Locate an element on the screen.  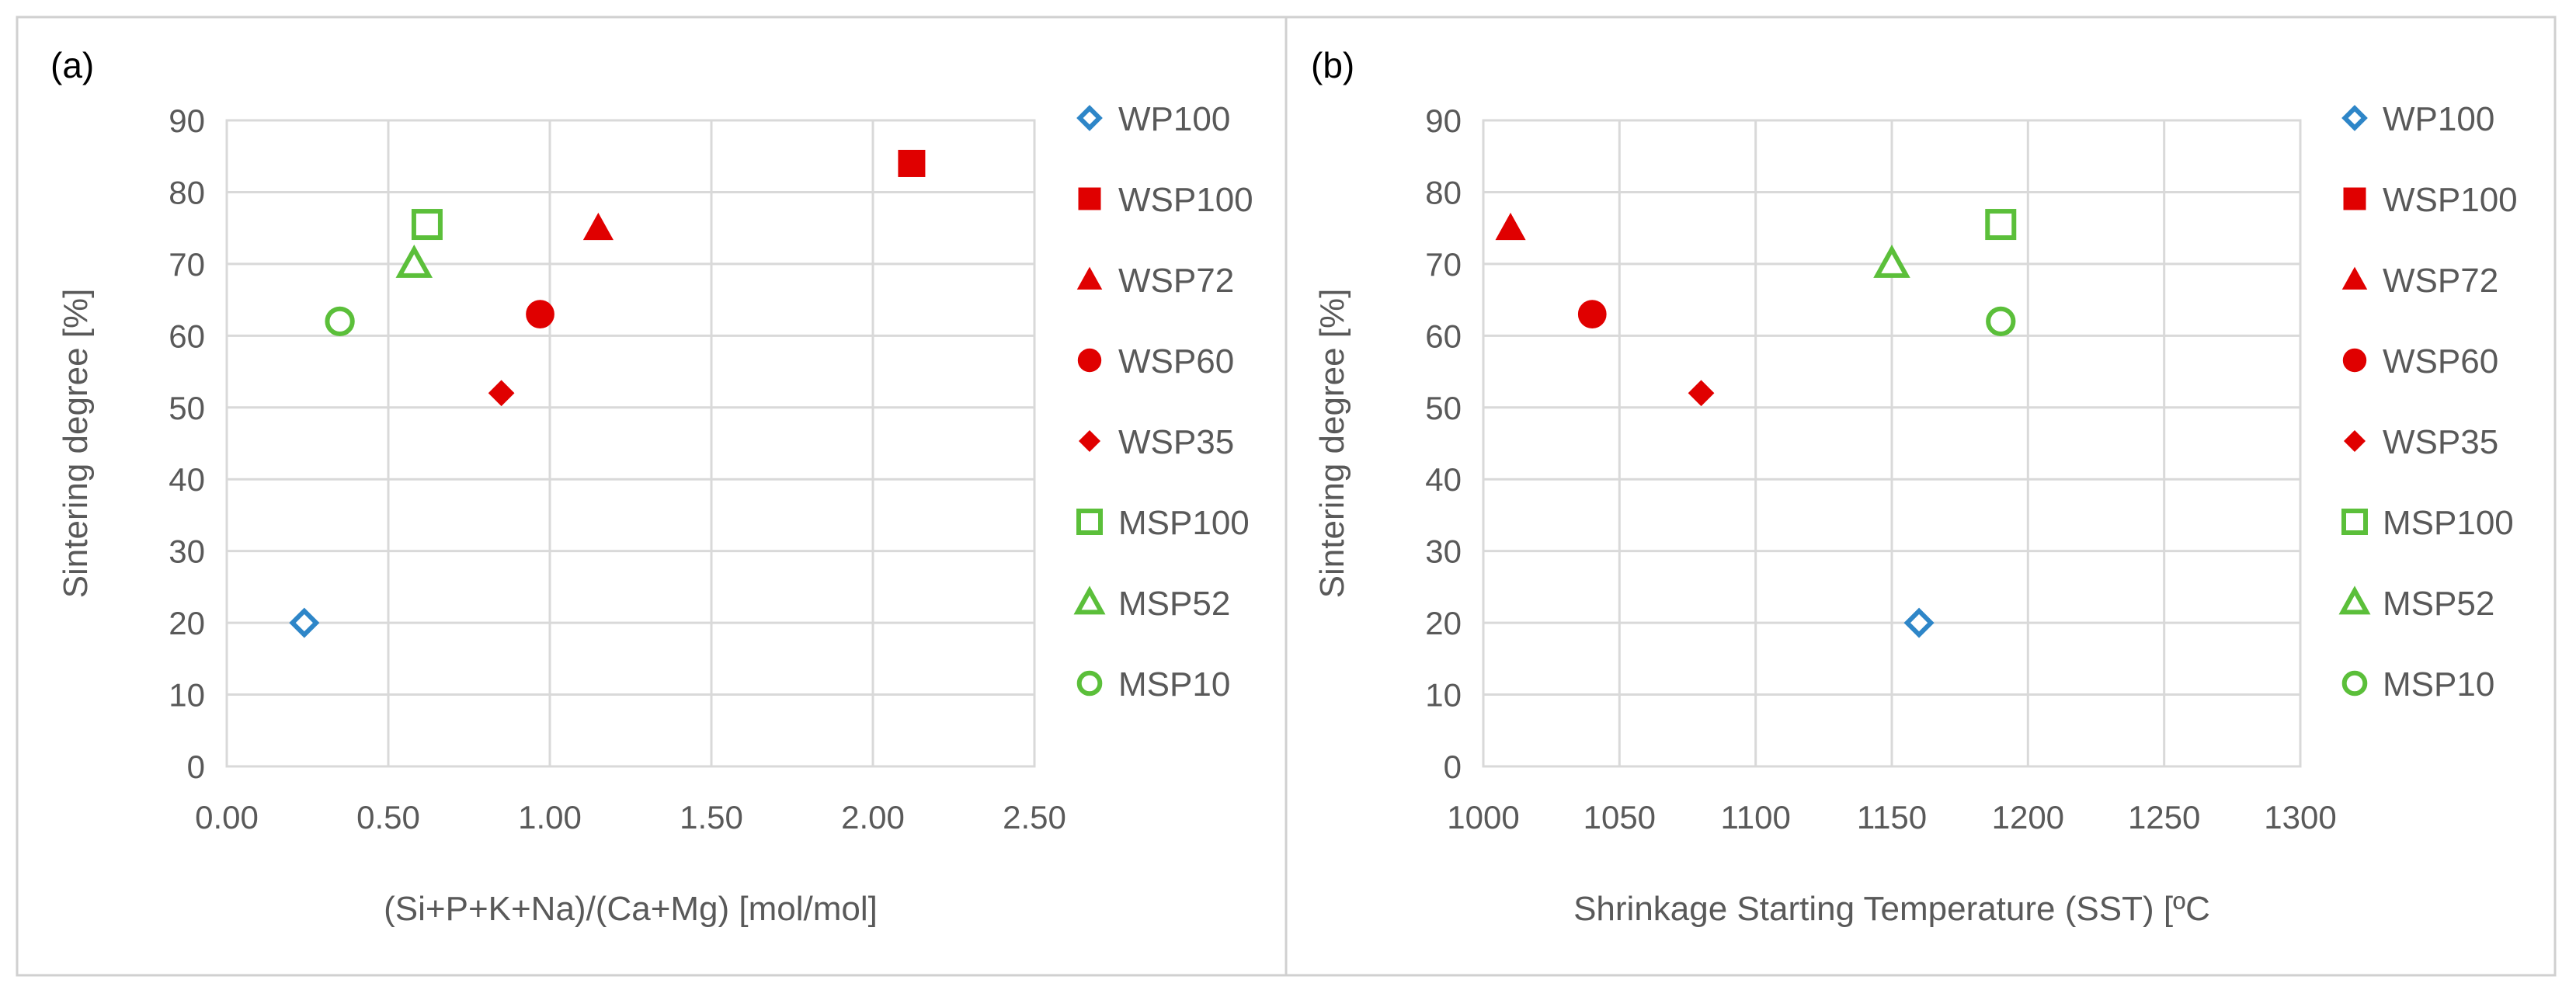
x-tick-label: 1250 is located at coordinates (2164, 817).